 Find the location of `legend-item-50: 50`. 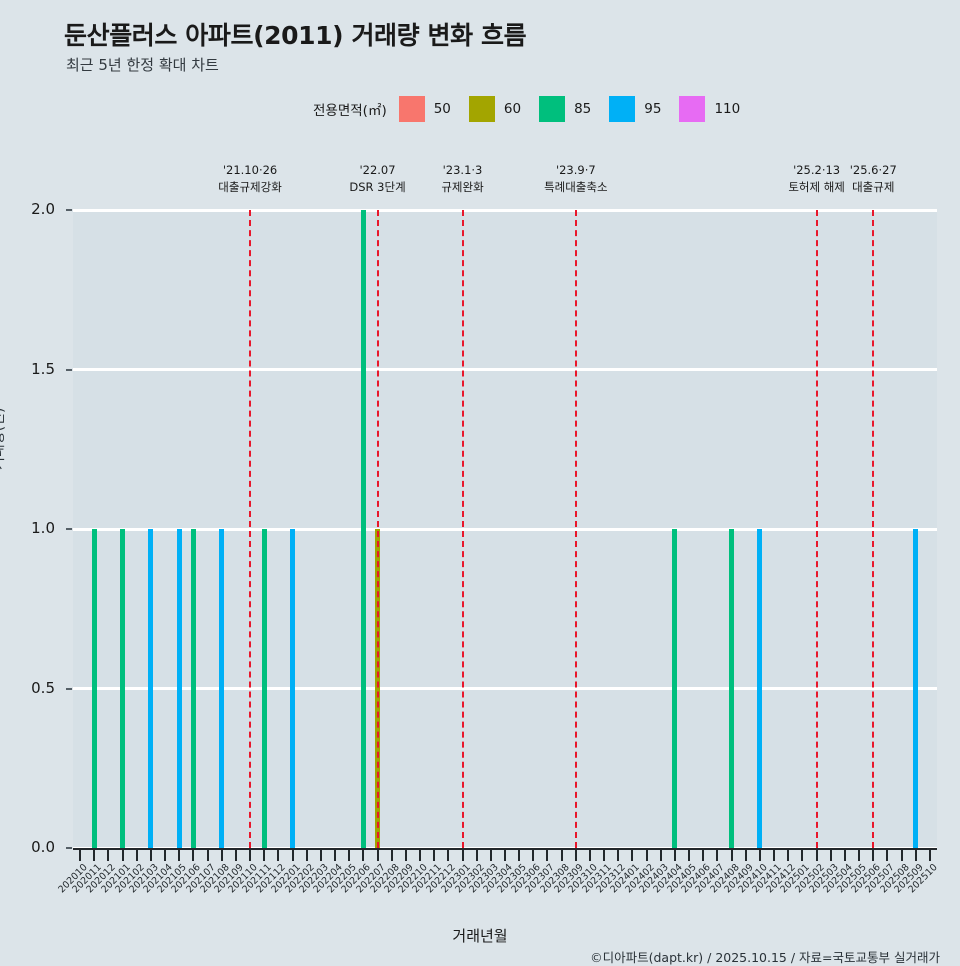

legend-item-50: 50 is located at coordinates (430, 109).